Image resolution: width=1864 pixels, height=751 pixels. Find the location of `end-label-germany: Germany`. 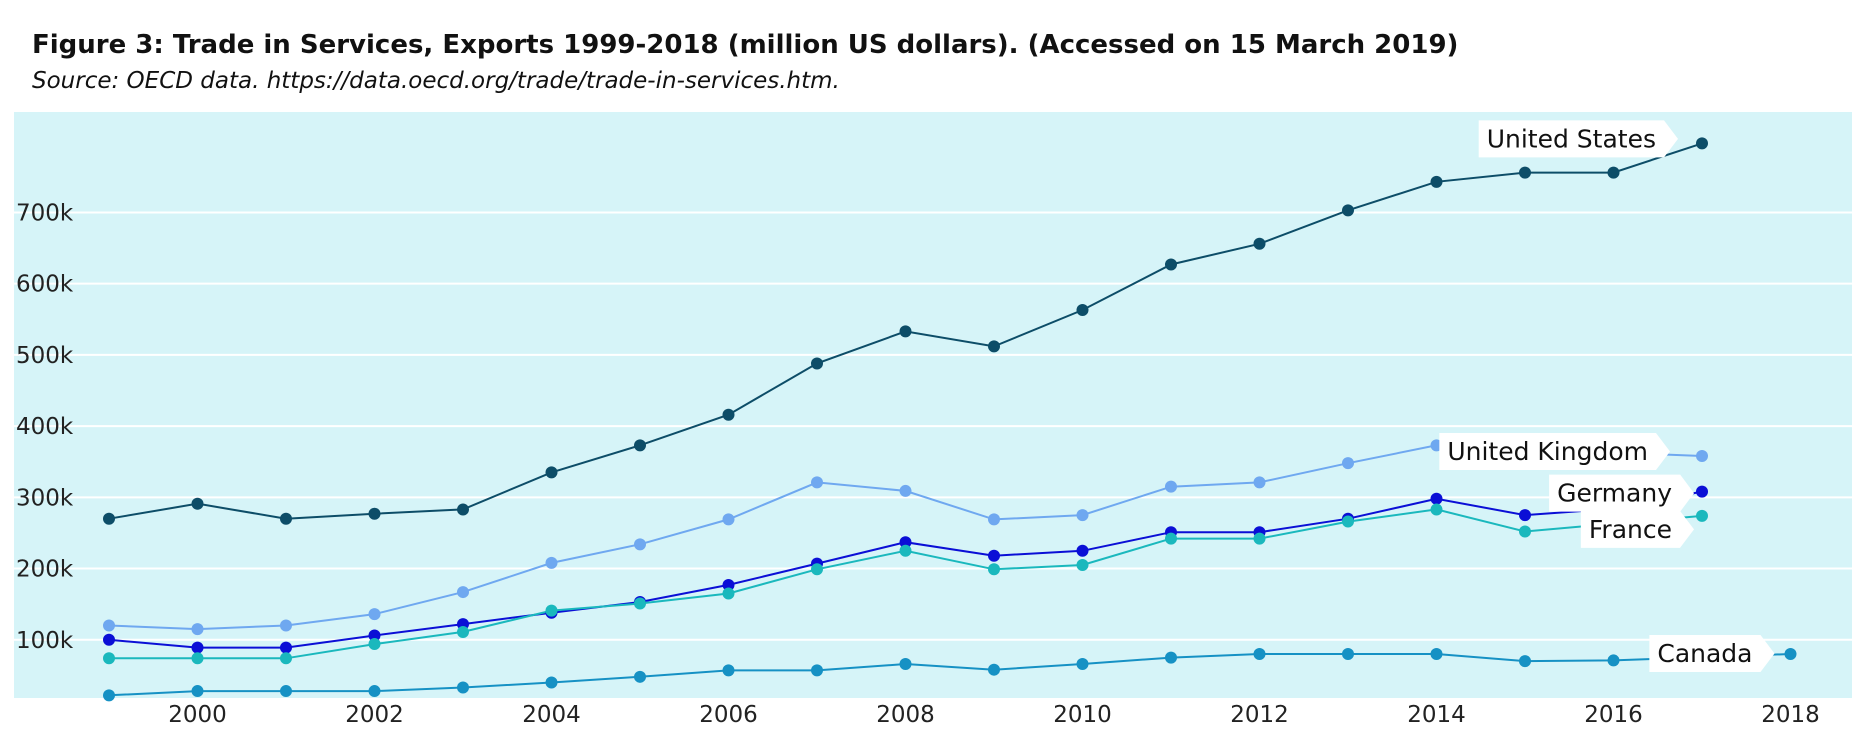

end-label-germany: Germany is located at coordinates (1621, 493).